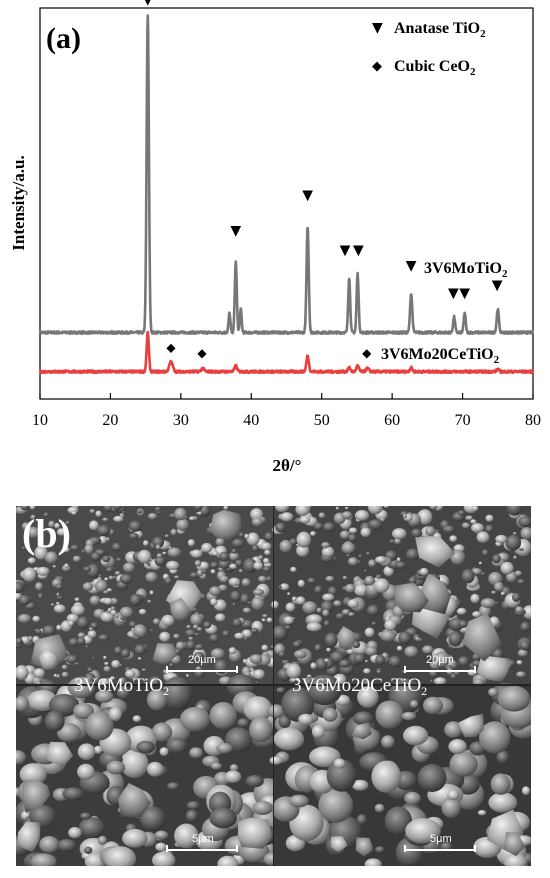 The width and height of the screenshot is (550, 878). What do you see at coordinates (121, 687) in the screenshot?
I see `sem-sample-label-1: 3V6MoTiO2` at bounding box center [121, 687].